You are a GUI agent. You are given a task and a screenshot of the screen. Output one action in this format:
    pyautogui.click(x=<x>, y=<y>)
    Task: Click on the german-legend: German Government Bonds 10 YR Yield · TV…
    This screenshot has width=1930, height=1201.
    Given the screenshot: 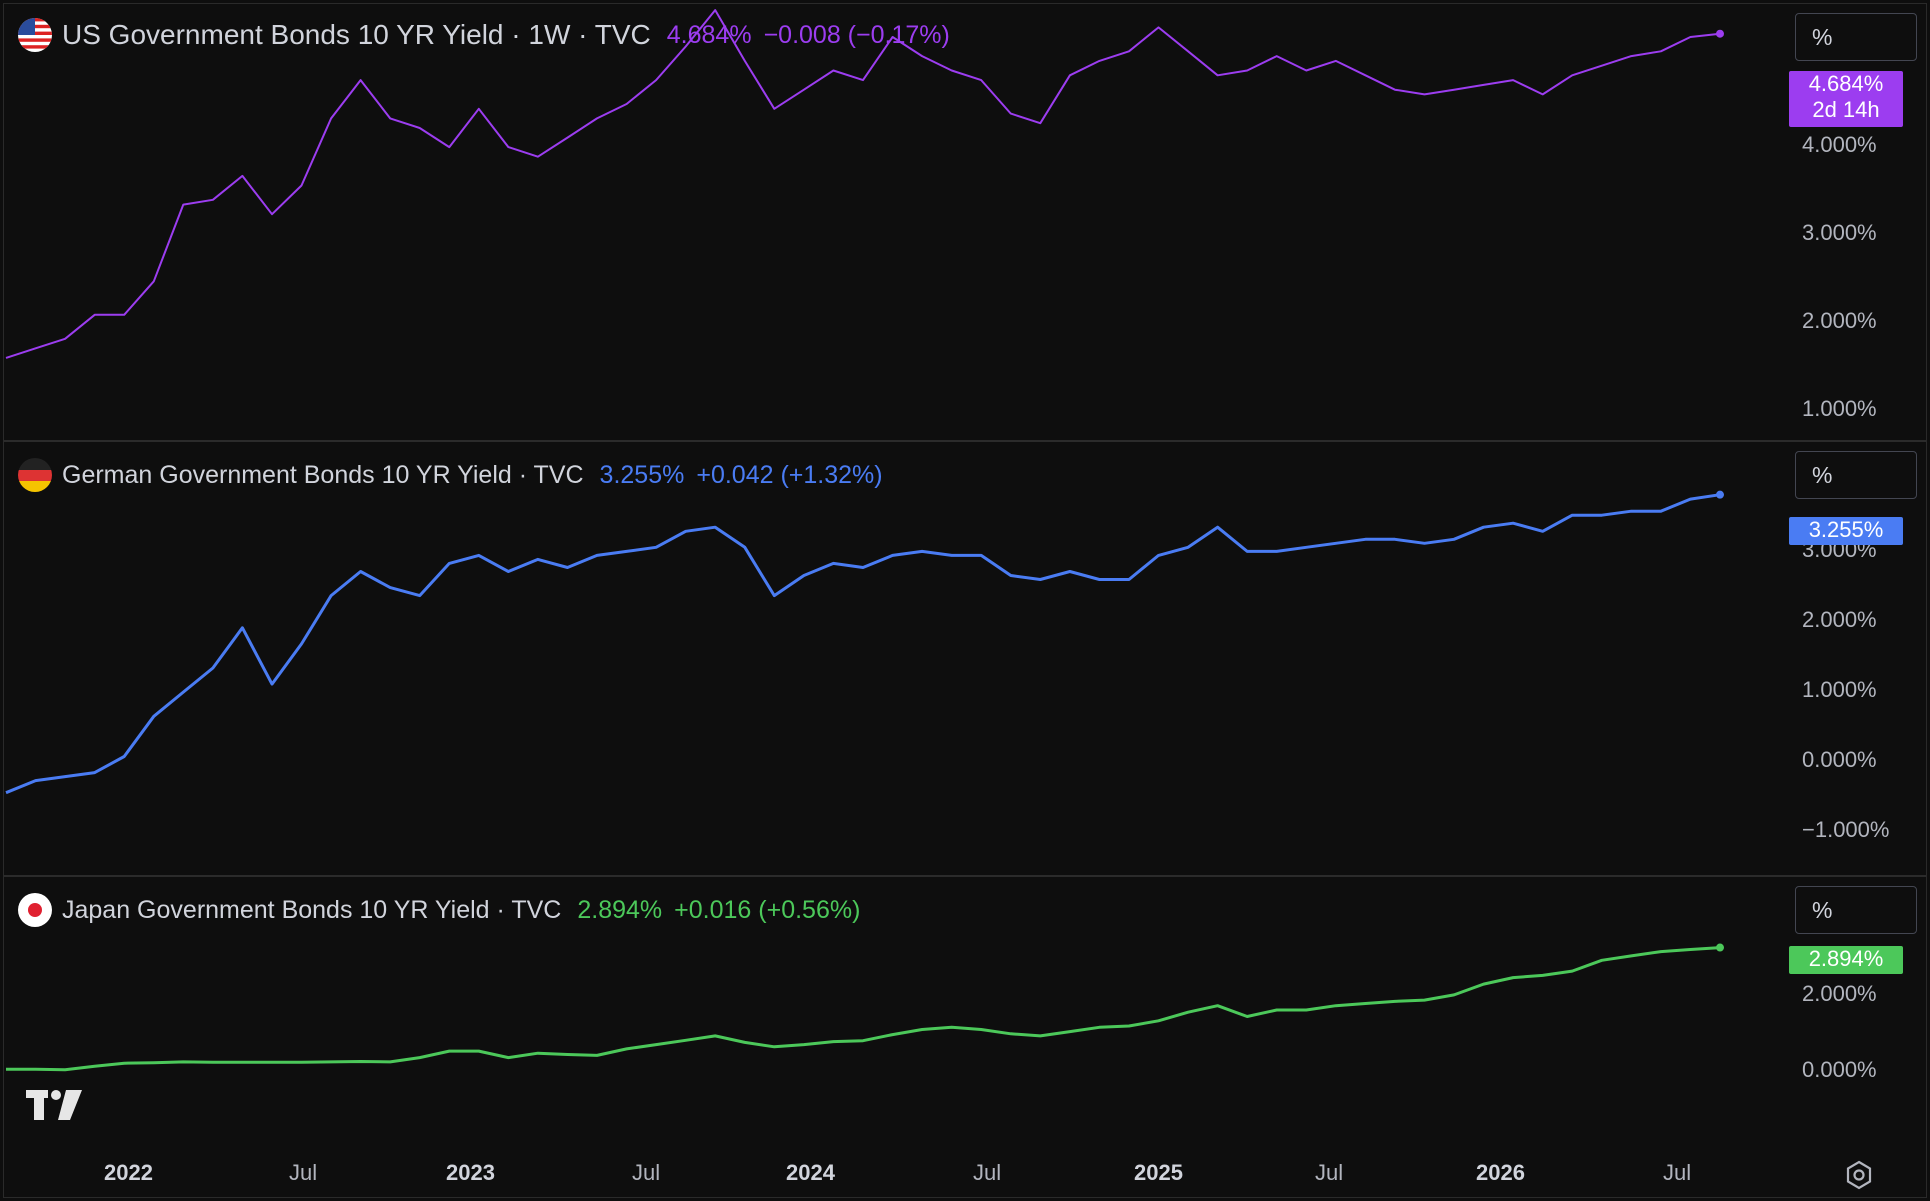 What is the action you would take?
    pyautogui.click(x=450, y=475)
    